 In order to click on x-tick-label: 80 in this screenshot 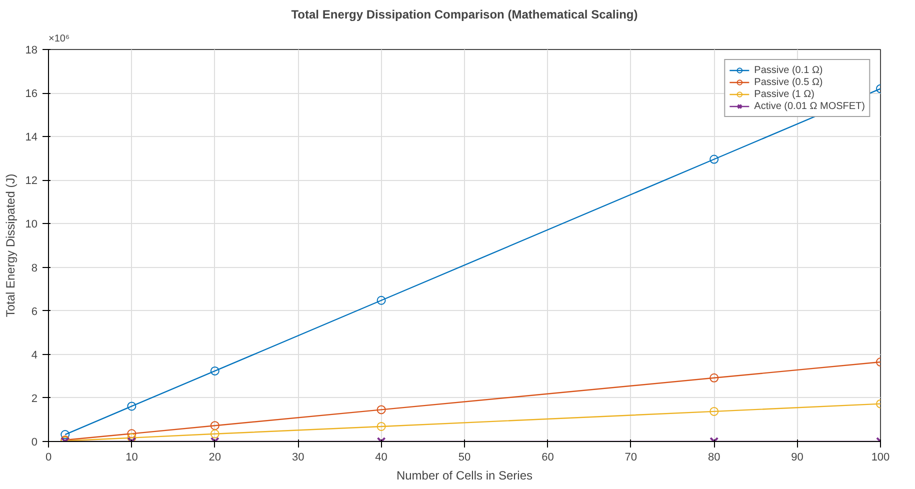, I will do `click(714, 458)`.